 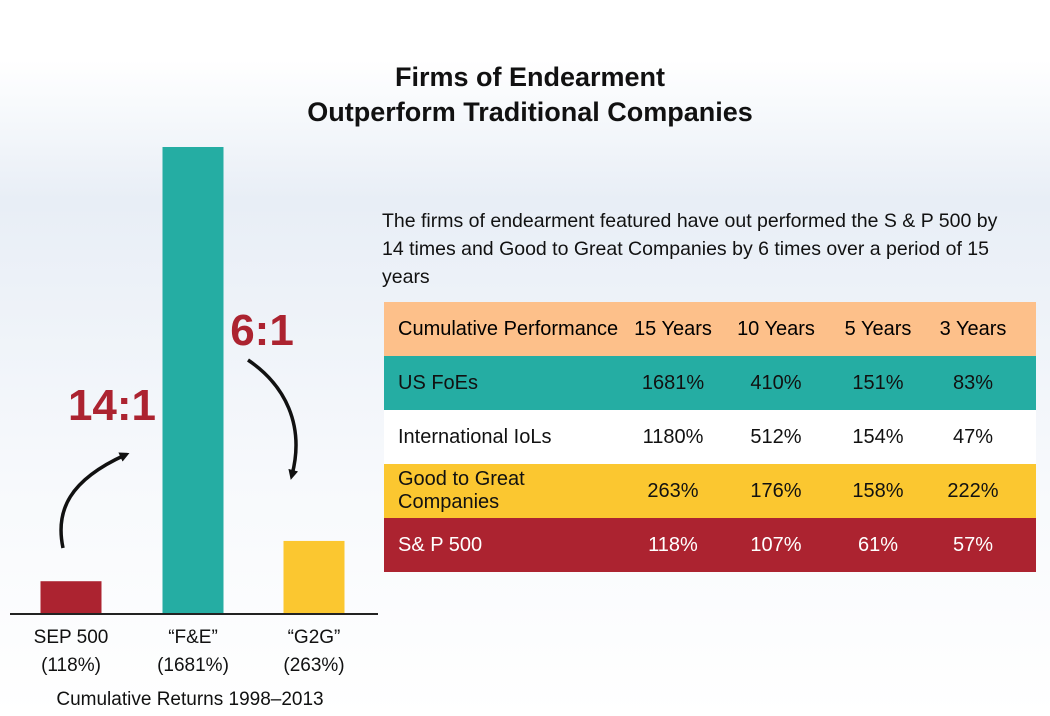 What do you see at coordinates (71, 665) in the screenshot?
I see `bar-value-label: (118%)` at bounding box center [71, 665].